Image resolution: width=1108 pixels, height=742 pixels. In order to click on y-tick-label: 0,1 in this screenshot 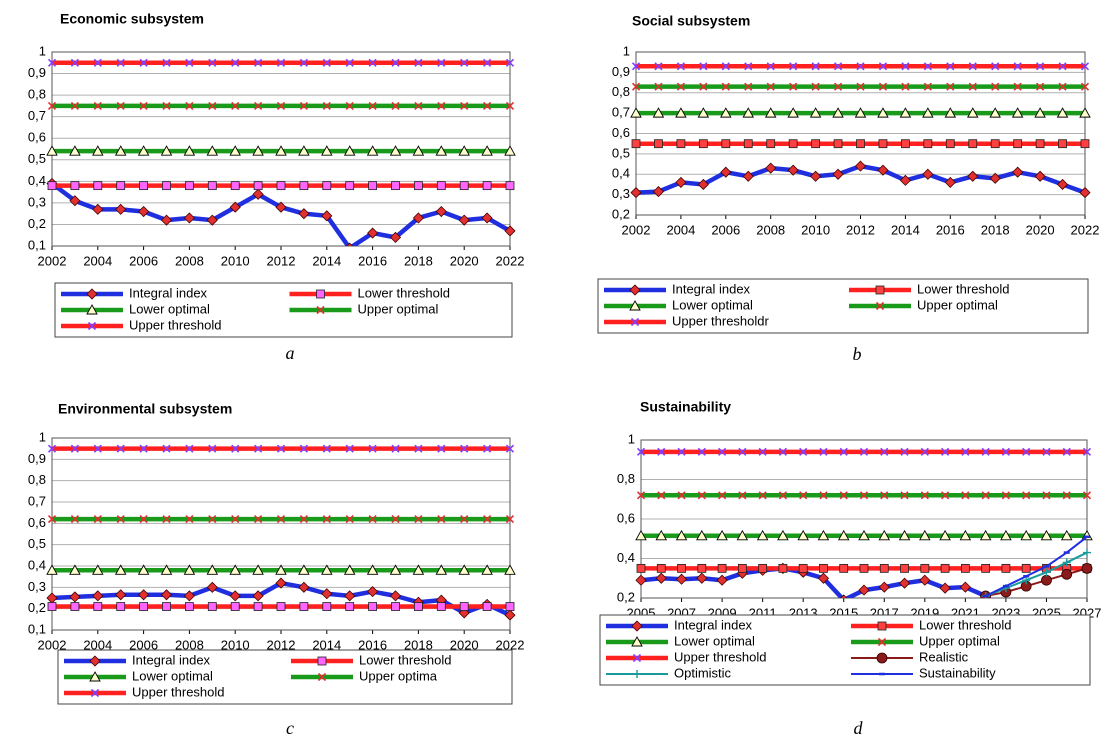, I will do `click(37, 244)`.